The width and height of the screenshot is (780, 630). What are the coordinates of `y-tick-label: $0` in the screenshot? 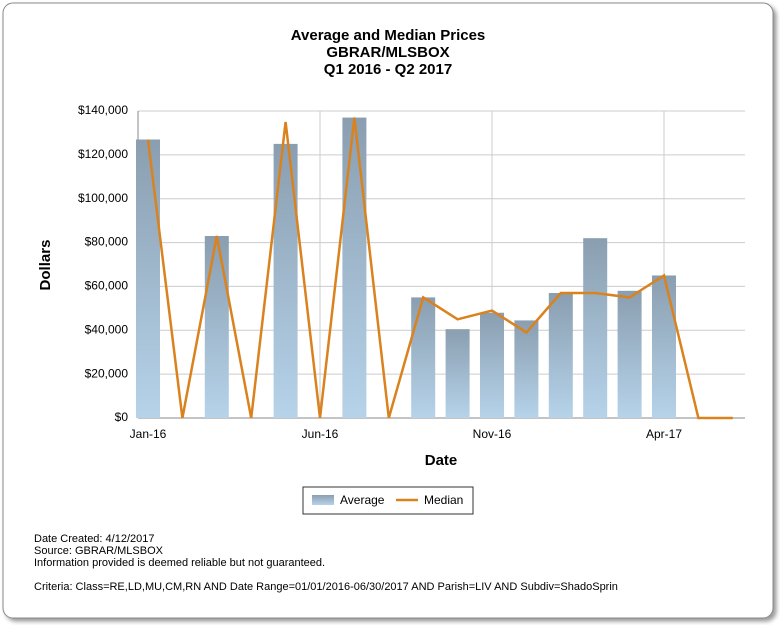 It's located at (122, 417).